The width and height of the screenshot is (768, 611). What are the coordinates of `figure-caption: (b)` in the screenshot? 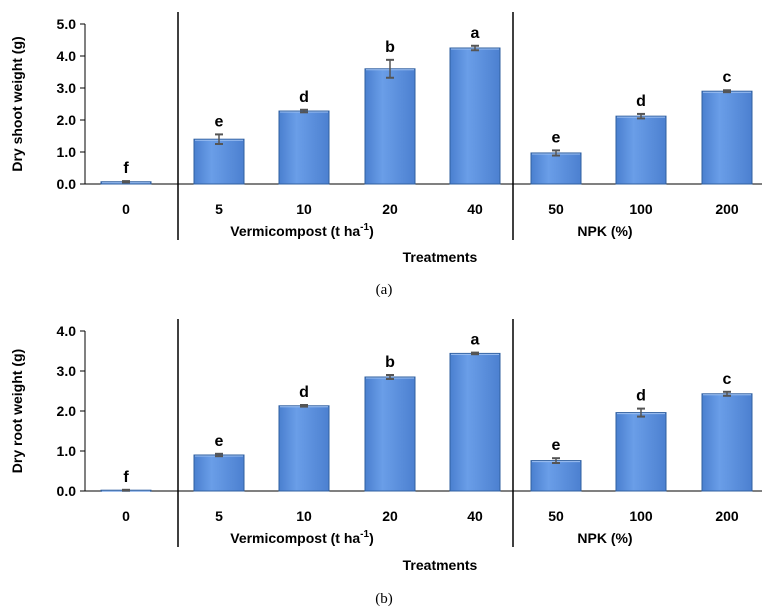 It's located at (384, 599).